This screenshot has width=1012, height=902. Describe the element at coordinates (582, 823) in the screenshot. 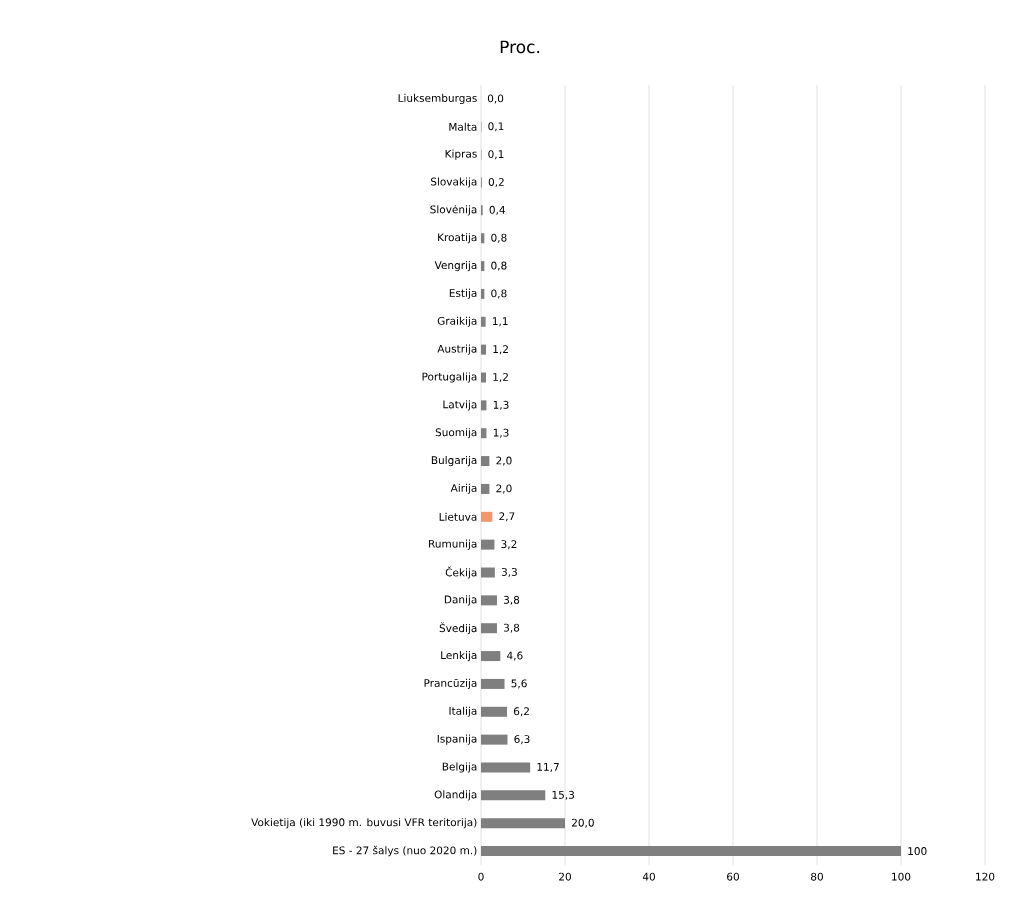

I see `data-label: 20,0` at that location.